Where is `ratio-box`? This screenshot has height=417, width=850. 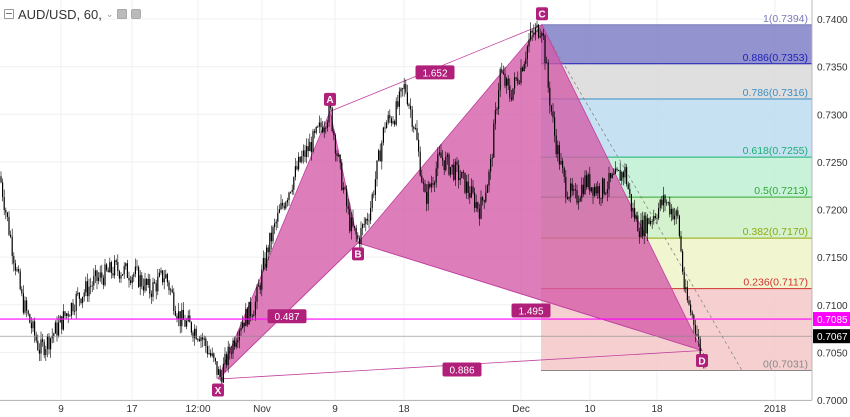 ratio-box is located at coordinates (287, 316).